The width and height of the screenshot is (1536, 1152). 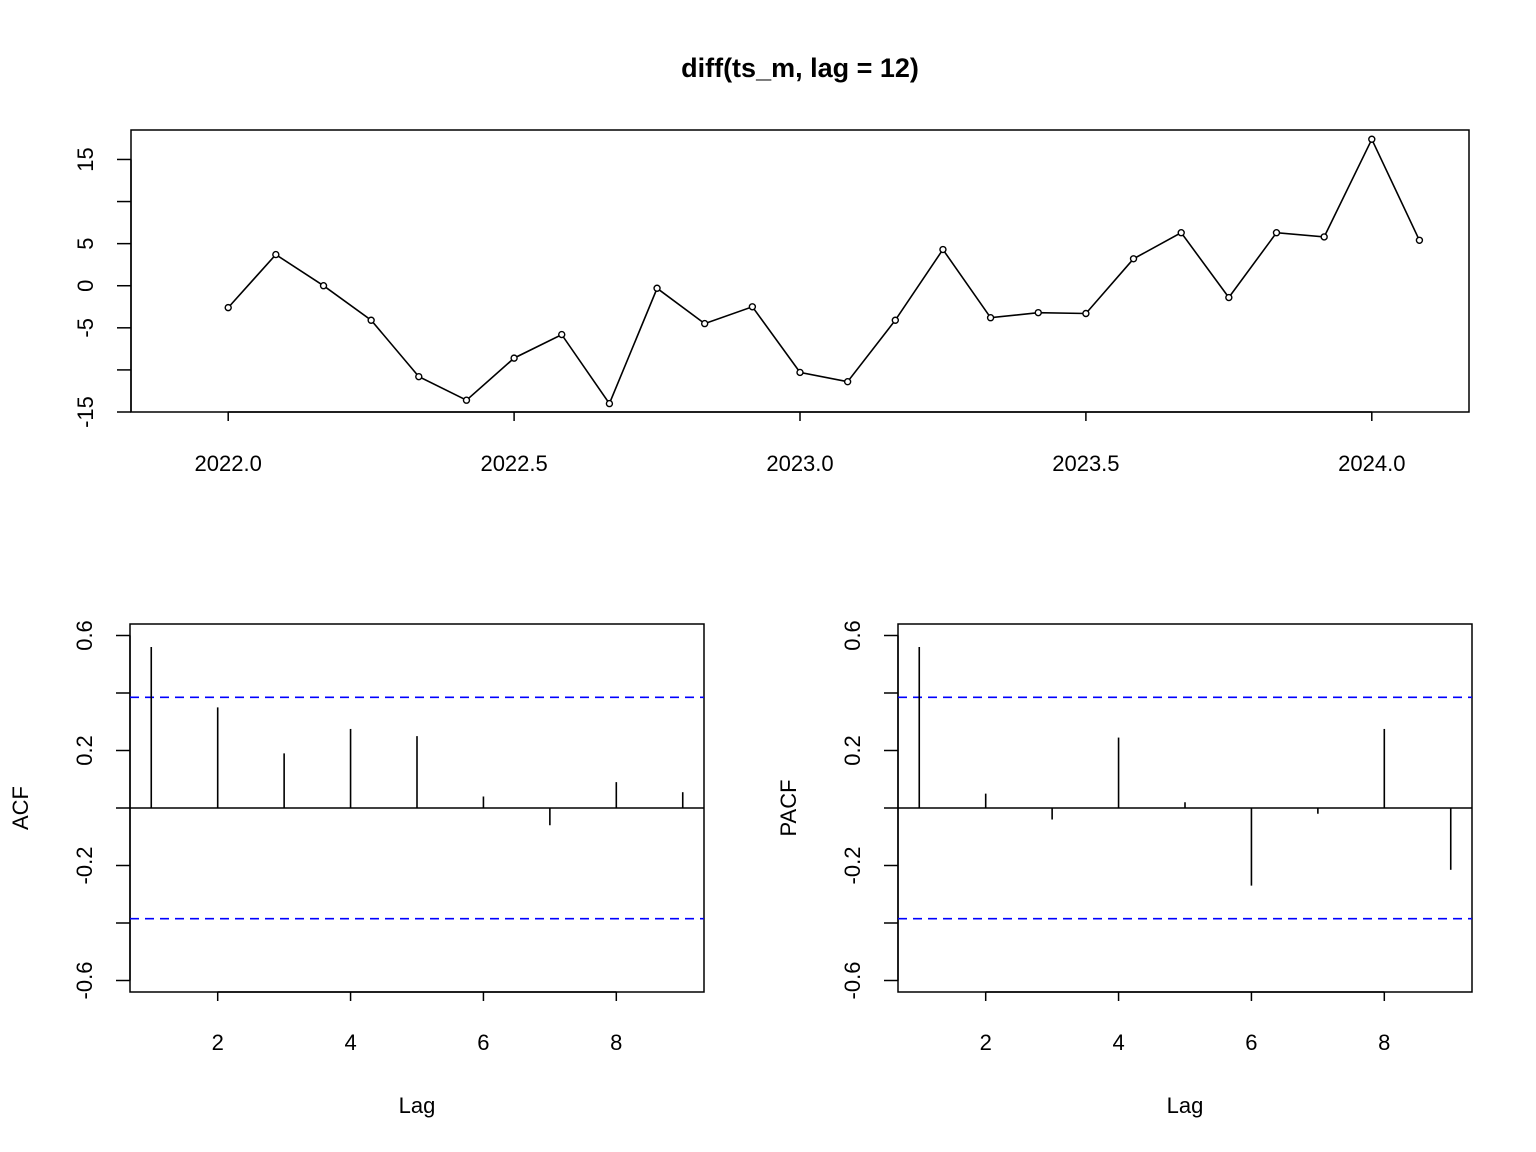 I want to click on y-tick-label: 5, so click(x=85, y=244).